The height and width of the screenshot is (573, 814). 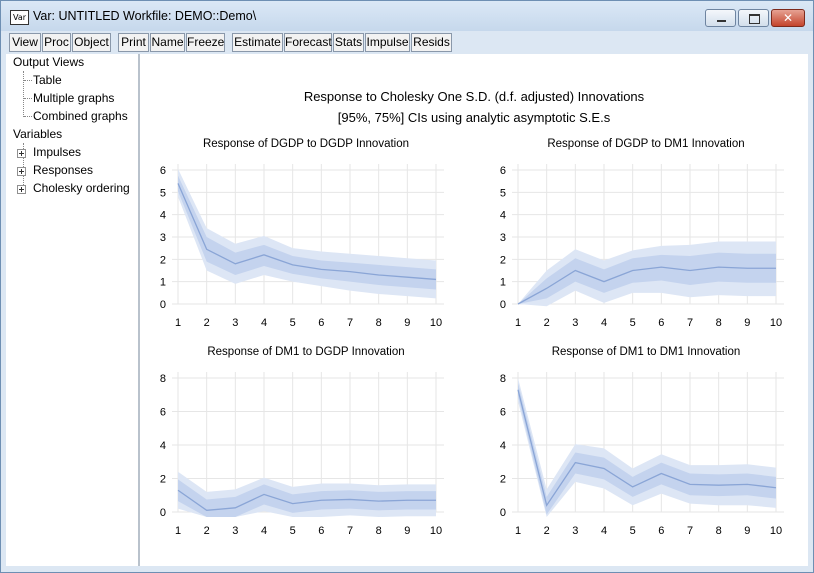 I want to click on forecast-button: Forecast, so click(x=308, y=42).